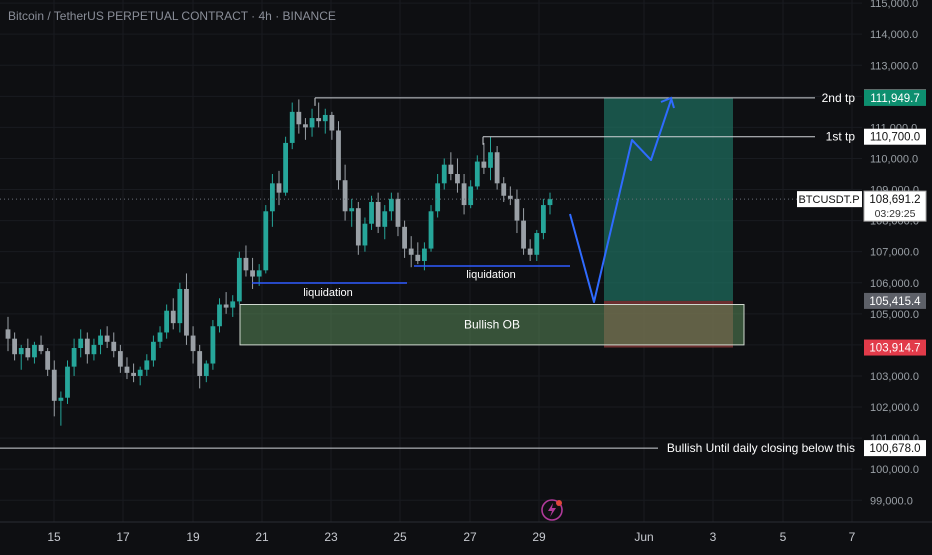 The height and width of the screenshot is (555, 932). I want to click on projection-arrowhead-icon, so click(667, 102).